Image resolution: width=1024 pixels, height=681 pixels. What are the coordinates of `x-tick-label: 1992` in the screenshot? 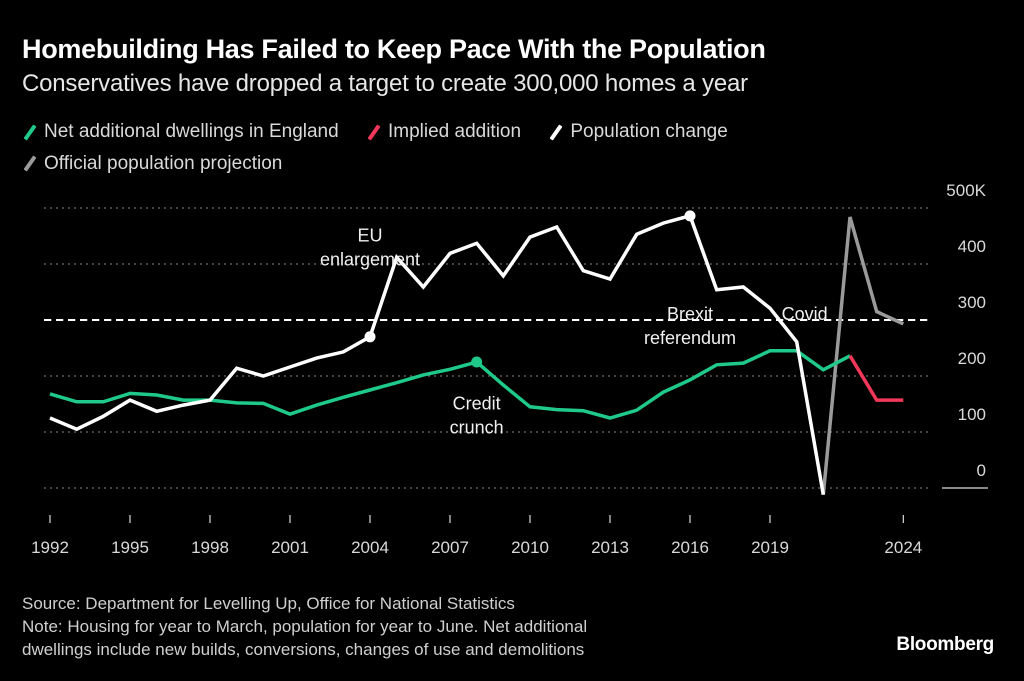 It's located at (50, 547).